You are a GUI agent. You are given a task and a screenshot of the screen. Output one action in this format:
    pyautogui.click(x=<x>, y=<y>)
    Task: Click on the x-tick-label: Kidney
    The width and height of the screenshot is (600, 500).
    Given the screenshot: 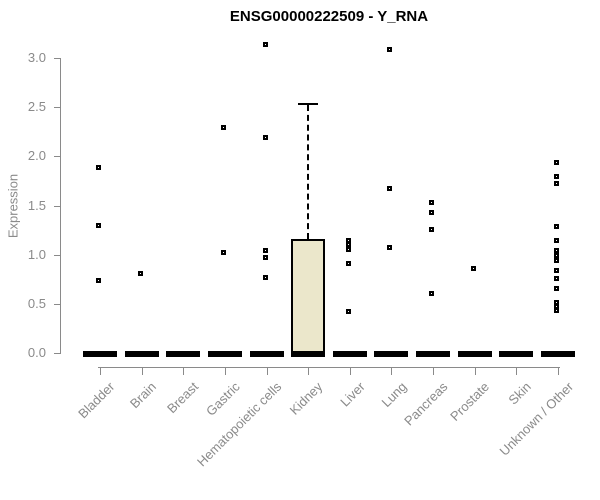 What is the action you would take?
    pyautogui.click(x=306, y=398)
    